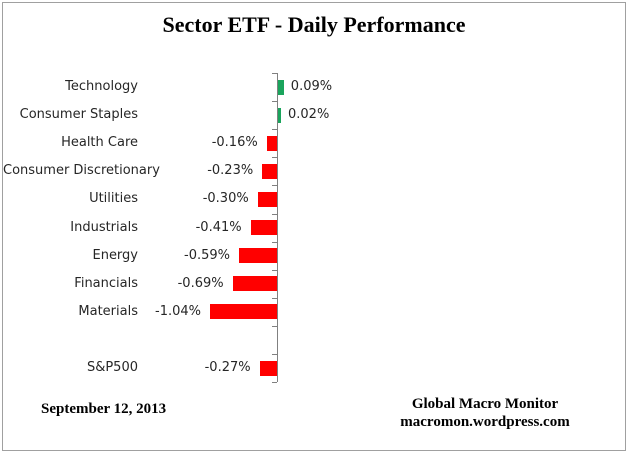 Image resolution: width=628 pixels, height=453 pixels. Describe the element at coordinates (258, 256) in the screenshot. I see `bar-energy` at that location.